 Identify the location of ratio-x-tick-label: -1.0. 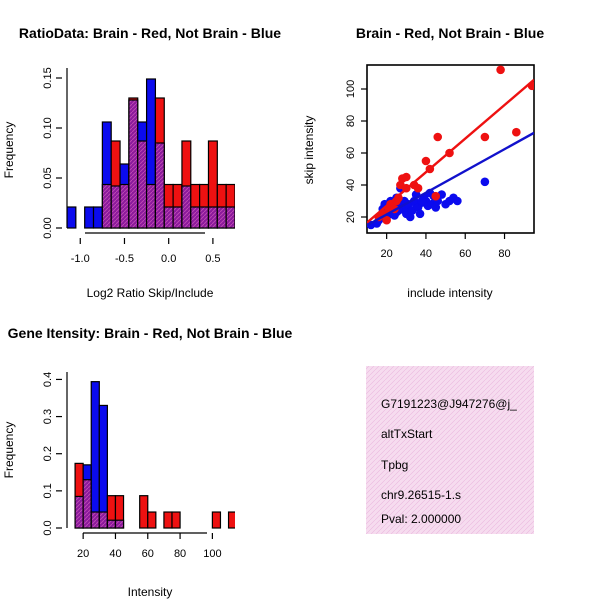
(80, 259).